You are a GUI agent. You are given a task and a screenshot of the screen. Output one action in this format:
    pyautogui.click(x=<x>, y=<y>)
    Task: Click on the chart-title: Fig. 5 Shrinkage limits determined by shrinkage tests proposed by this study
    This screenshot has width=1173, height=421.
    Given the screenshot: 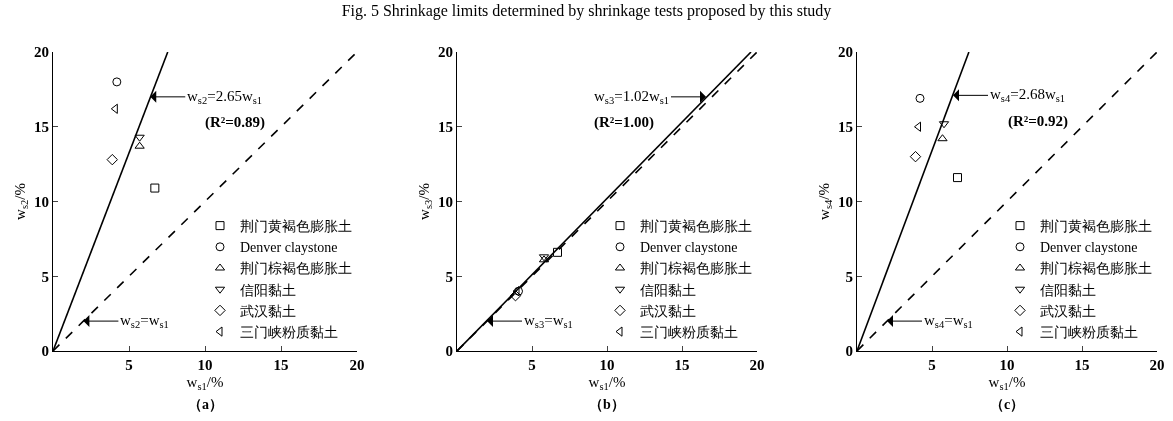 What is the action you would take?
    pyautogui.click(x=586, y=11)
    